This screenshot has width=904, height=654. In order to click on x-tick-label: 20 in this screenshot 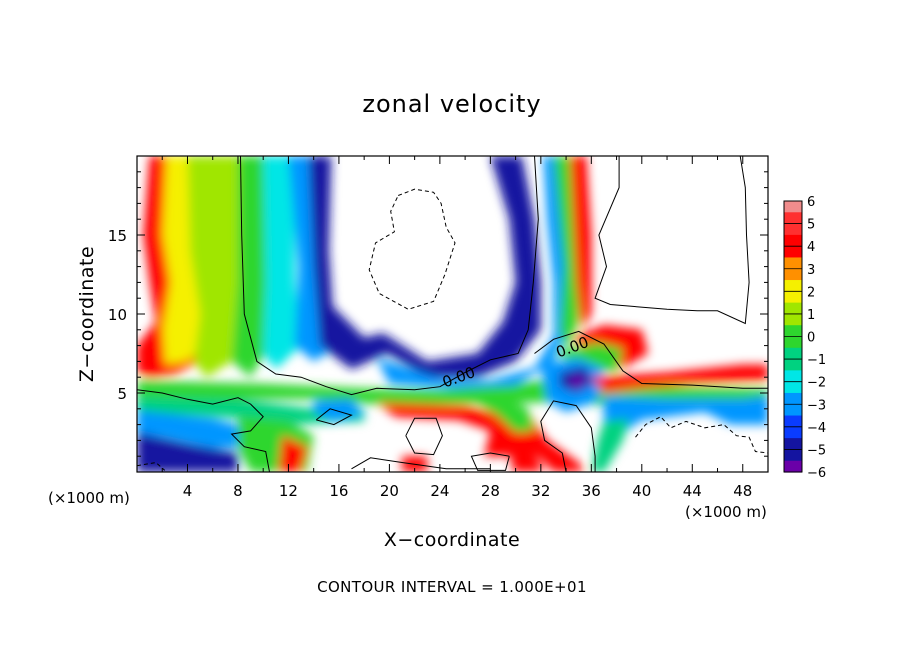, I will do `click(389, 491)`.